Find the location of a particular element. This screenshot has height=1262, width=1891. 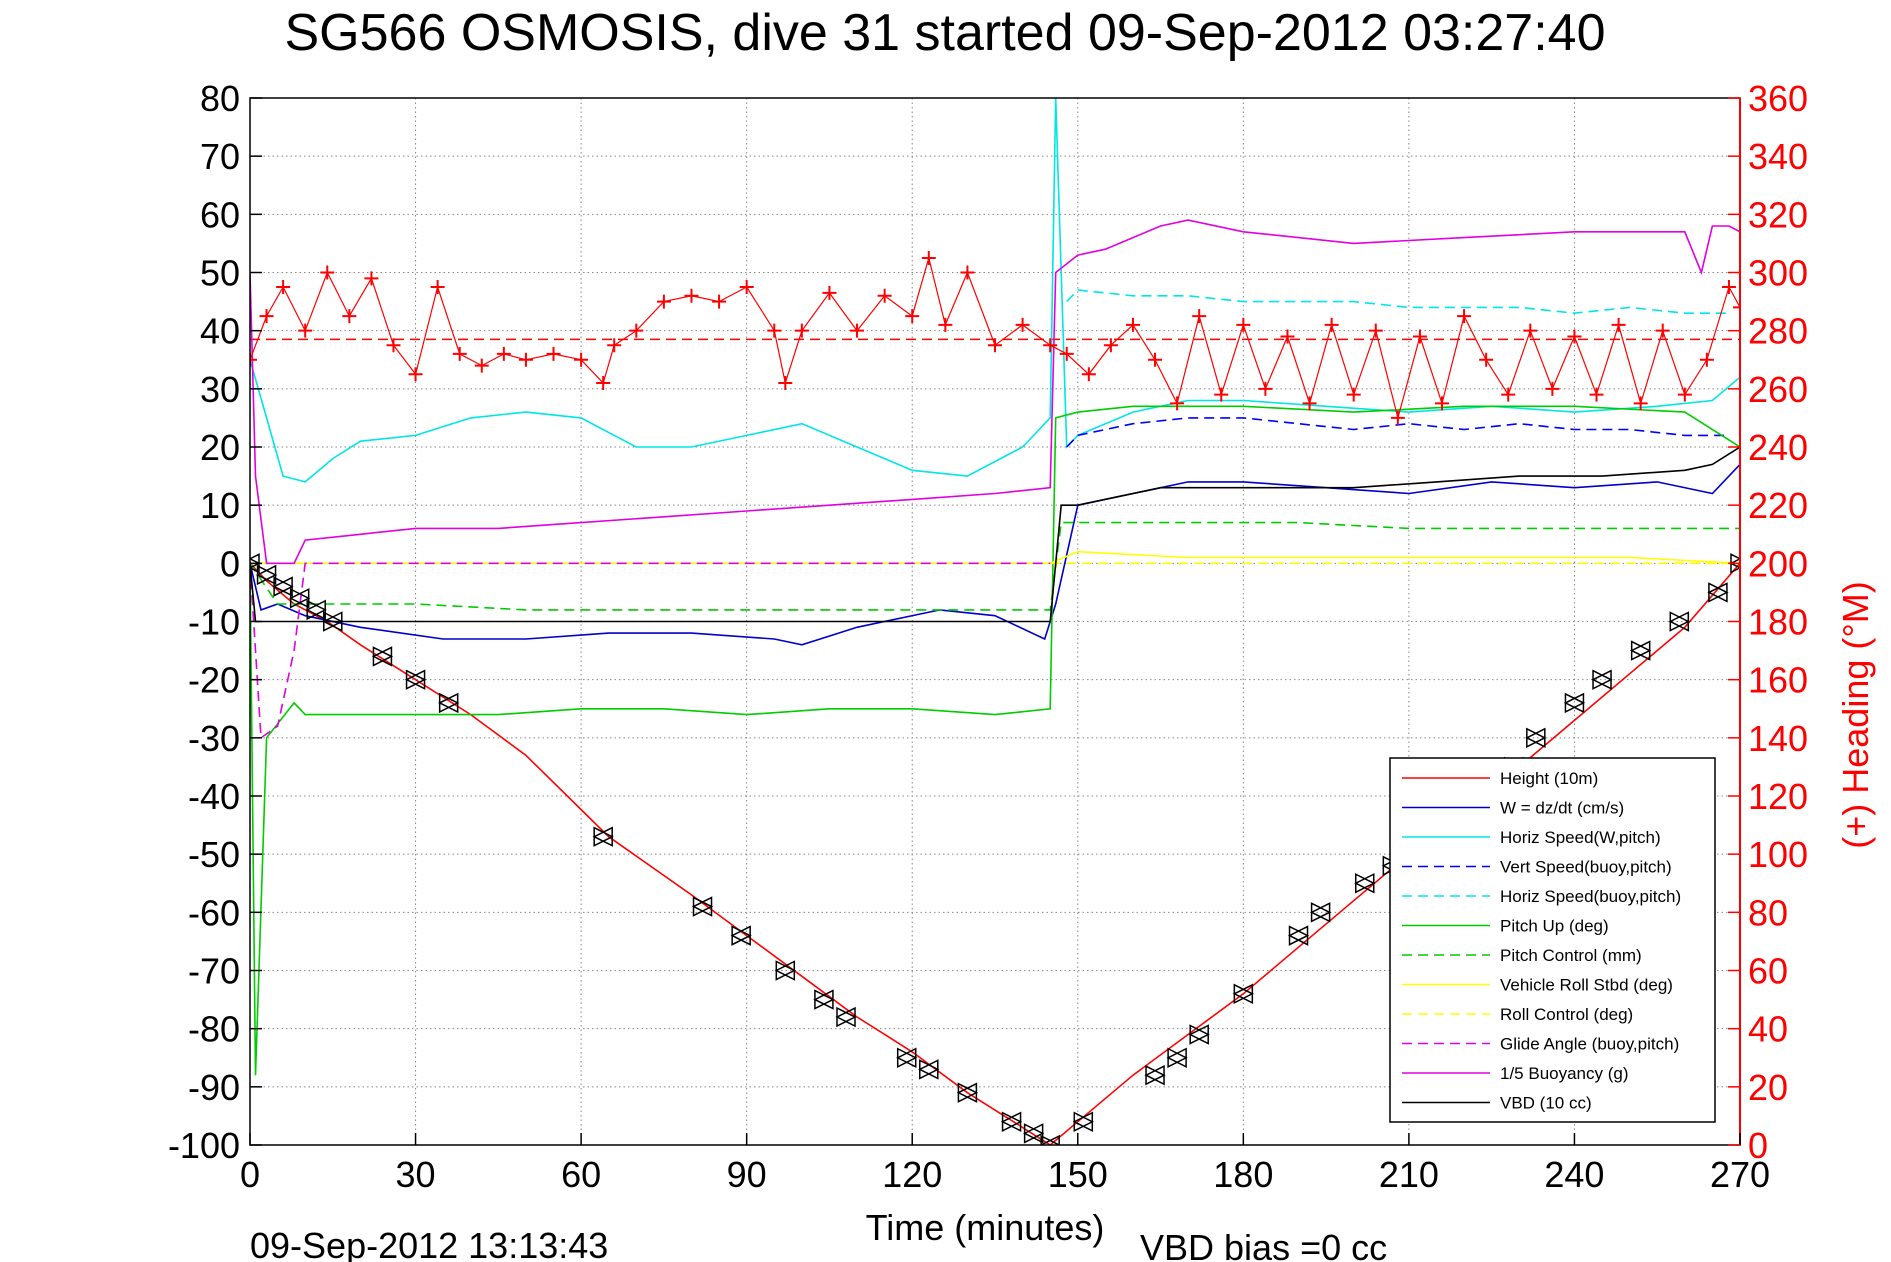

y-tick-label: -20 is located at coordinates (214, 680).